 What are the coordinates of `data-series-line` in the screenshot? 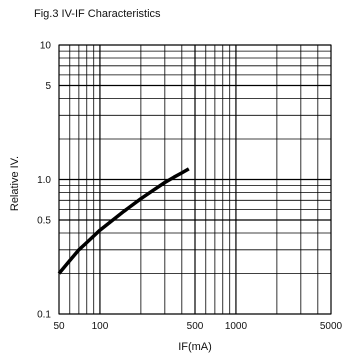 It's located at (123, 221).